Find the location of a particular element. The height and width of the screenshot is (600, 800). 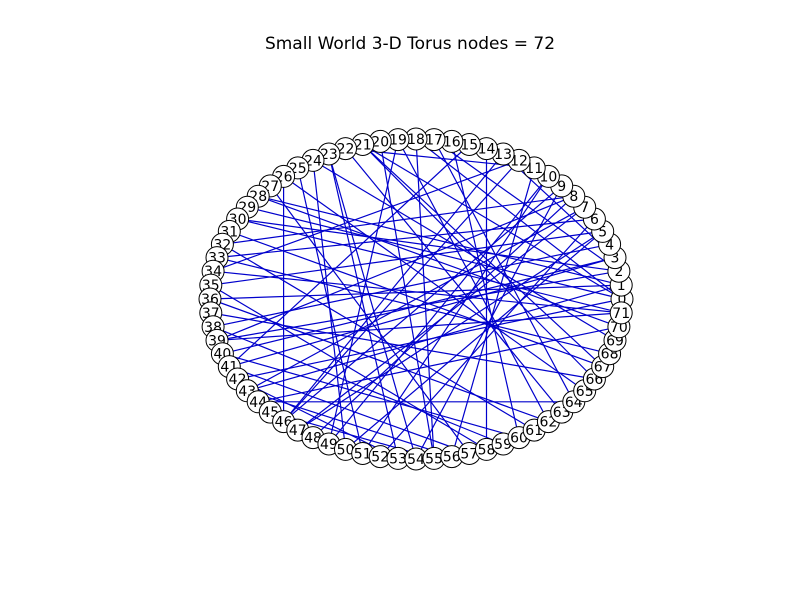

node-label: 11 is located at coordinates (534, 169).